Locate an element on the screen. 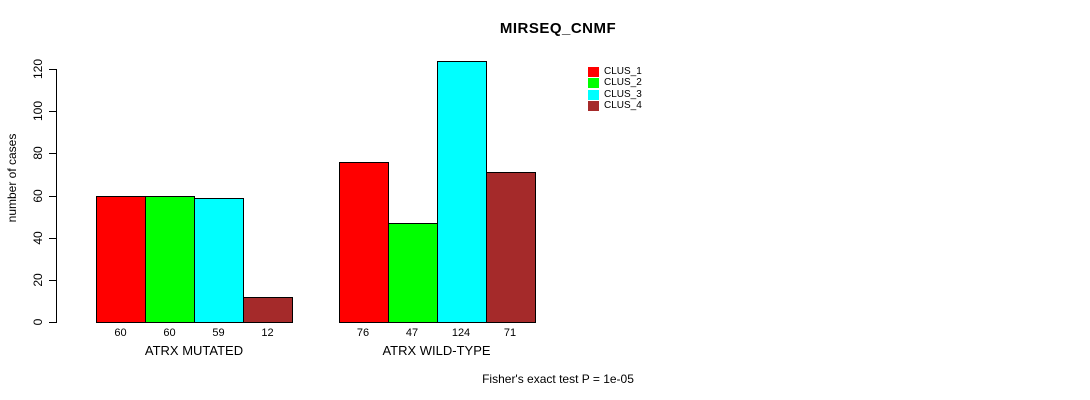 The width and height of the screenshot is (1090, 400). bar-clus_4-group2 is located at coordinates (510, 247).